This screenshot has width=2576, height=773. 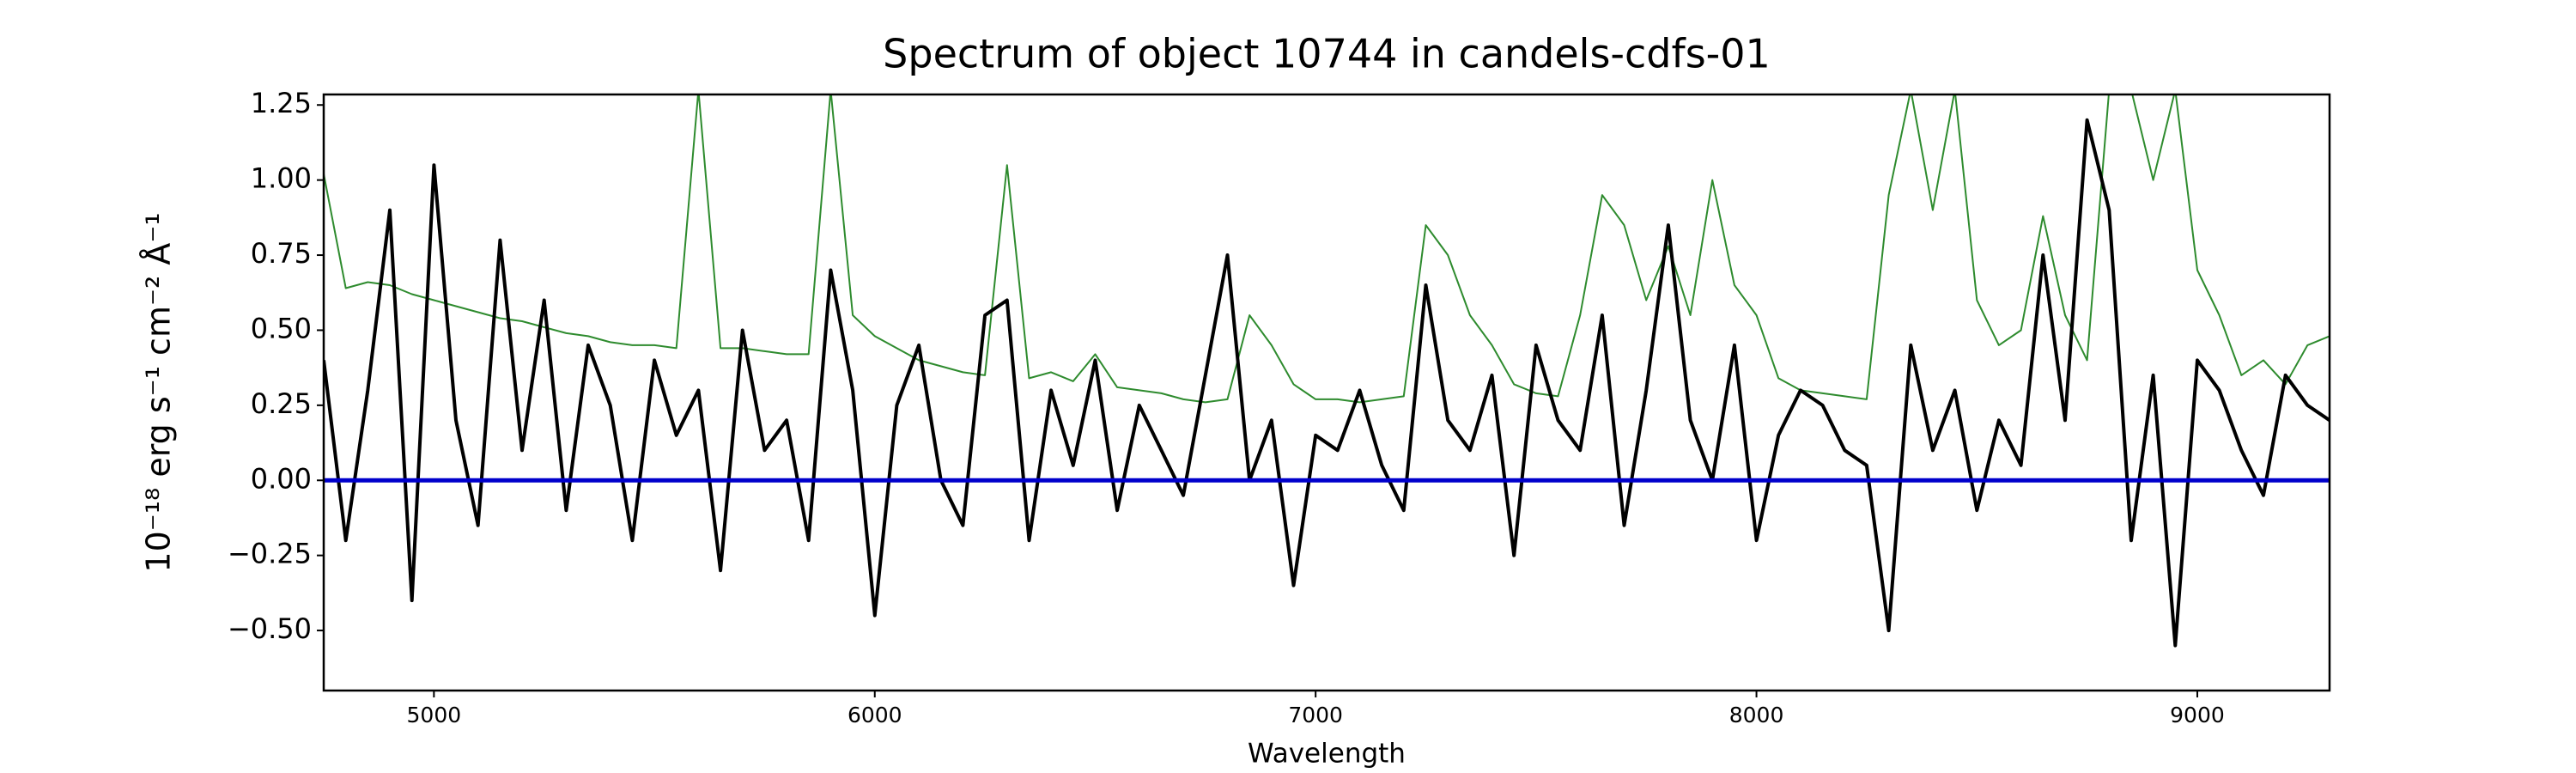 I want to click on x-tick-label: 9000, so click(x=2197, y=715).